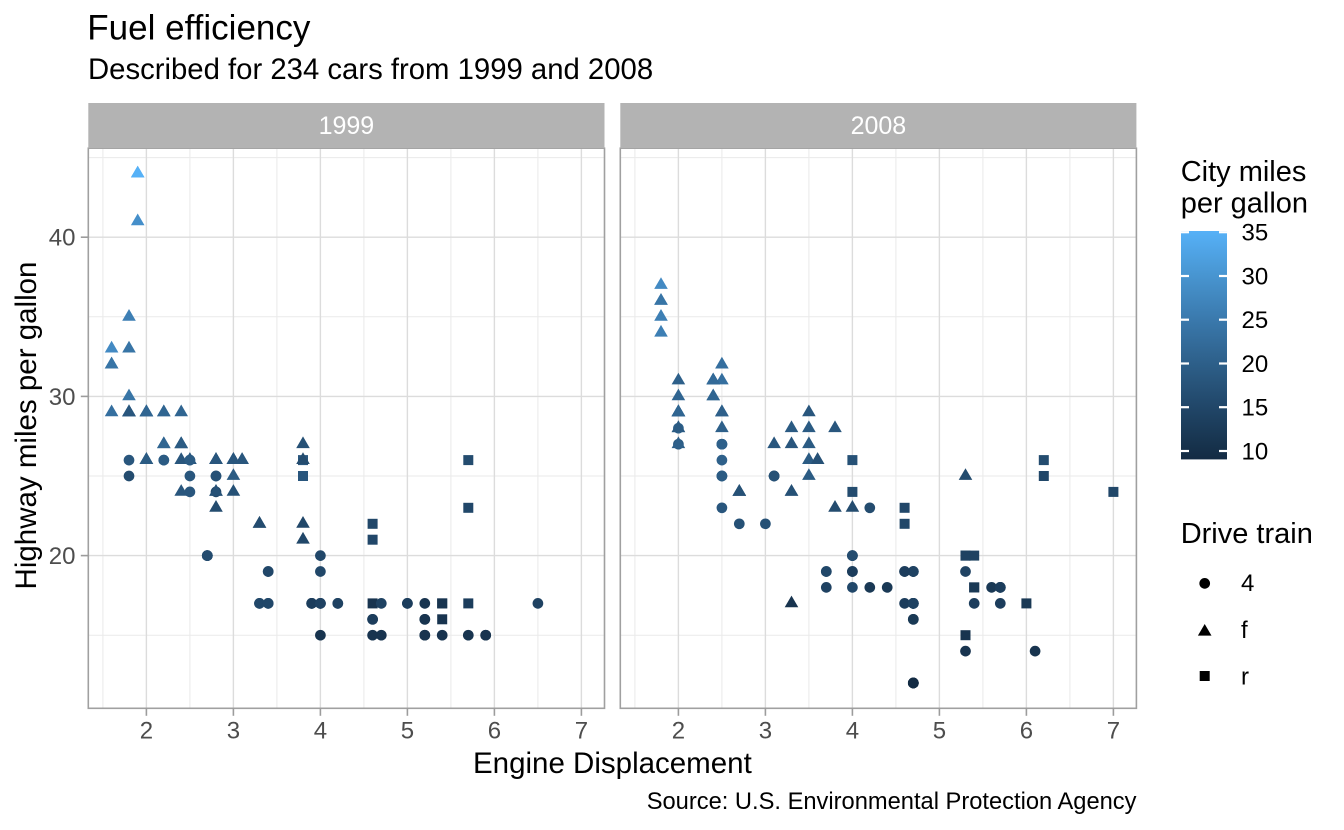  What do you see at coordinates (1247, 534) in the screenshot?
I see `svg-text: Drive train` at bounding box center [1247, 534].